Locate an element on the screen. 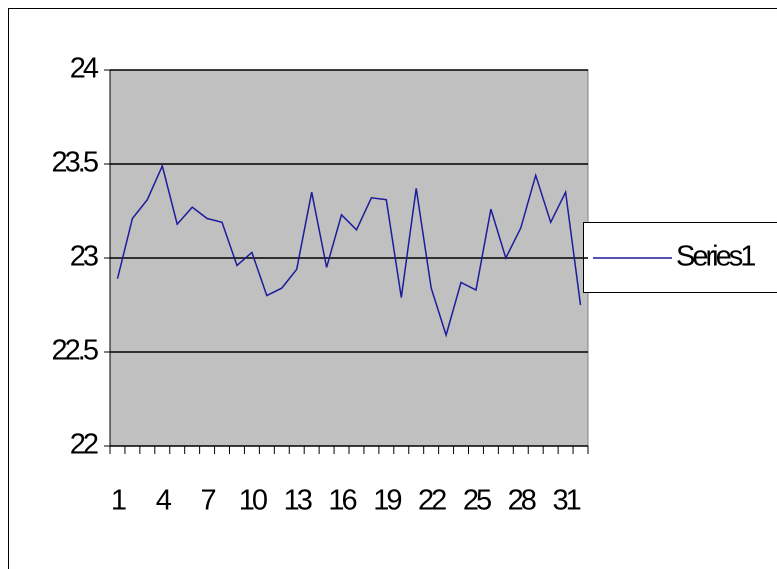 This screenshot has width=777, height=569. legend-label: Series1 is located at coordinates (715, 257).